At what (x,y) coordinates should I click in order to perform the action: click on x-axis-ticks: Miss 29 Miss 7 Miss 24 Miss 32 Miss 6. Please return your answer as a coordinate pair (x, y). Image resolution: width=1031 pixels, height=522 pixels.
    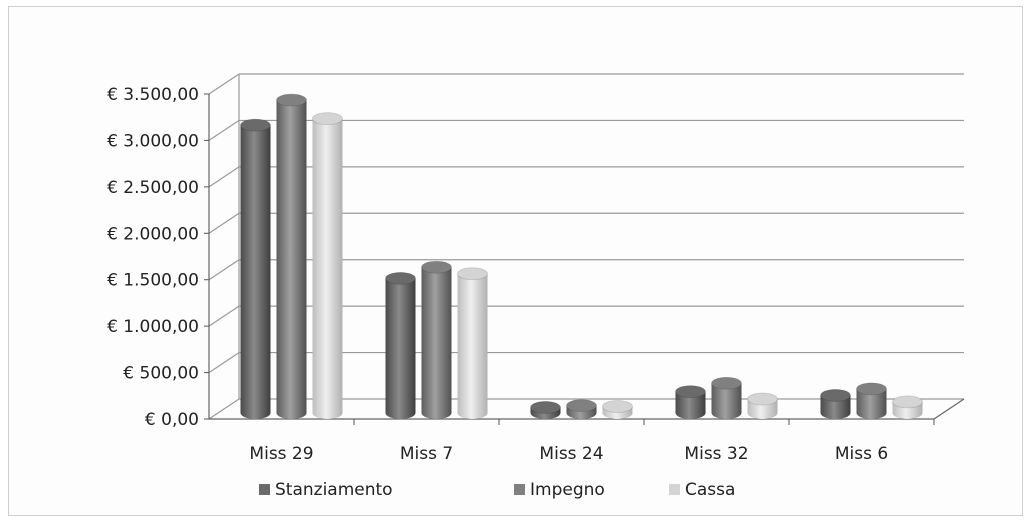
    Looking at the image, I should click on (592, 441).